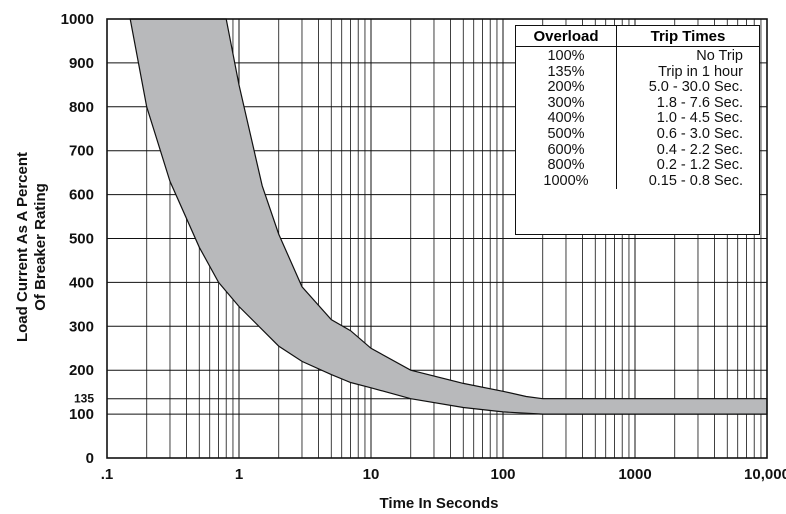 This screenshot has width=786, height=514. Describe the element at coordinates (637, 166) in the screenshot. I see `trip-times-row: 800% 0.2 - 1.2 Sec.` at that location.